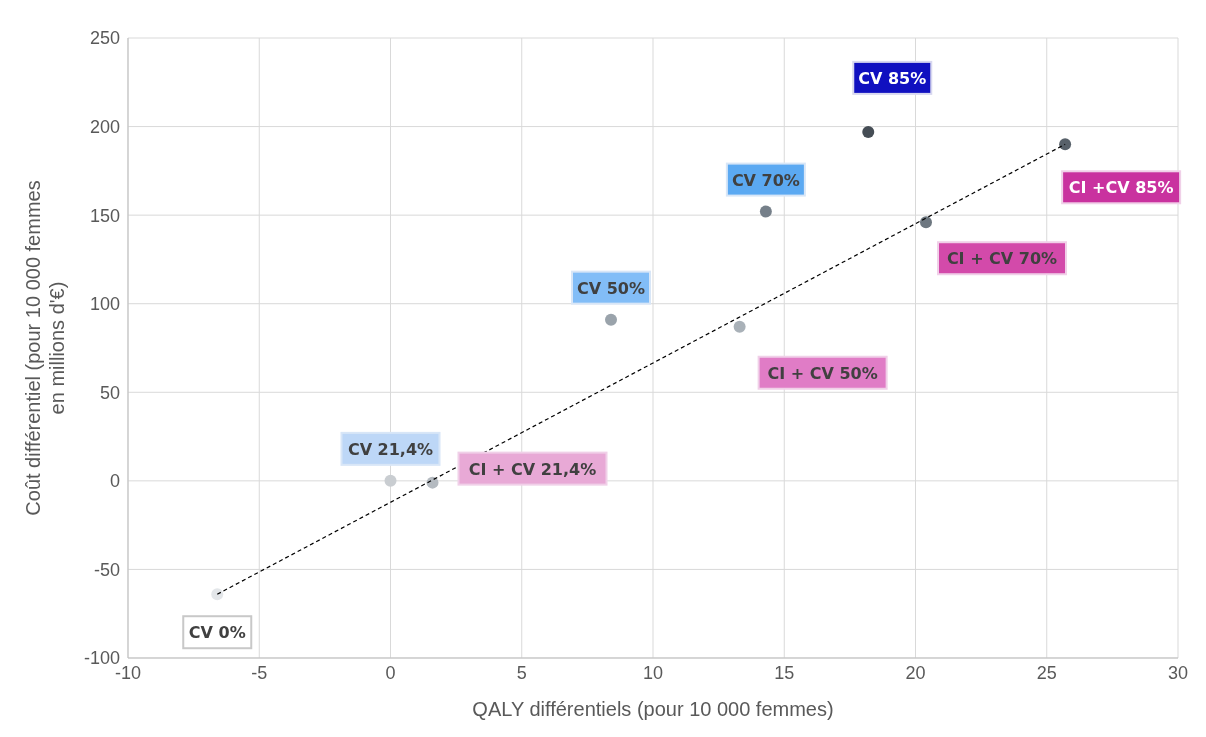 The width and height of the screenshot is (1206, 737). What do you see at coordinates (1121, 188) in the screenshot?
I see `data-label: CI +CV 85%` at bounding box center [1121, 188].